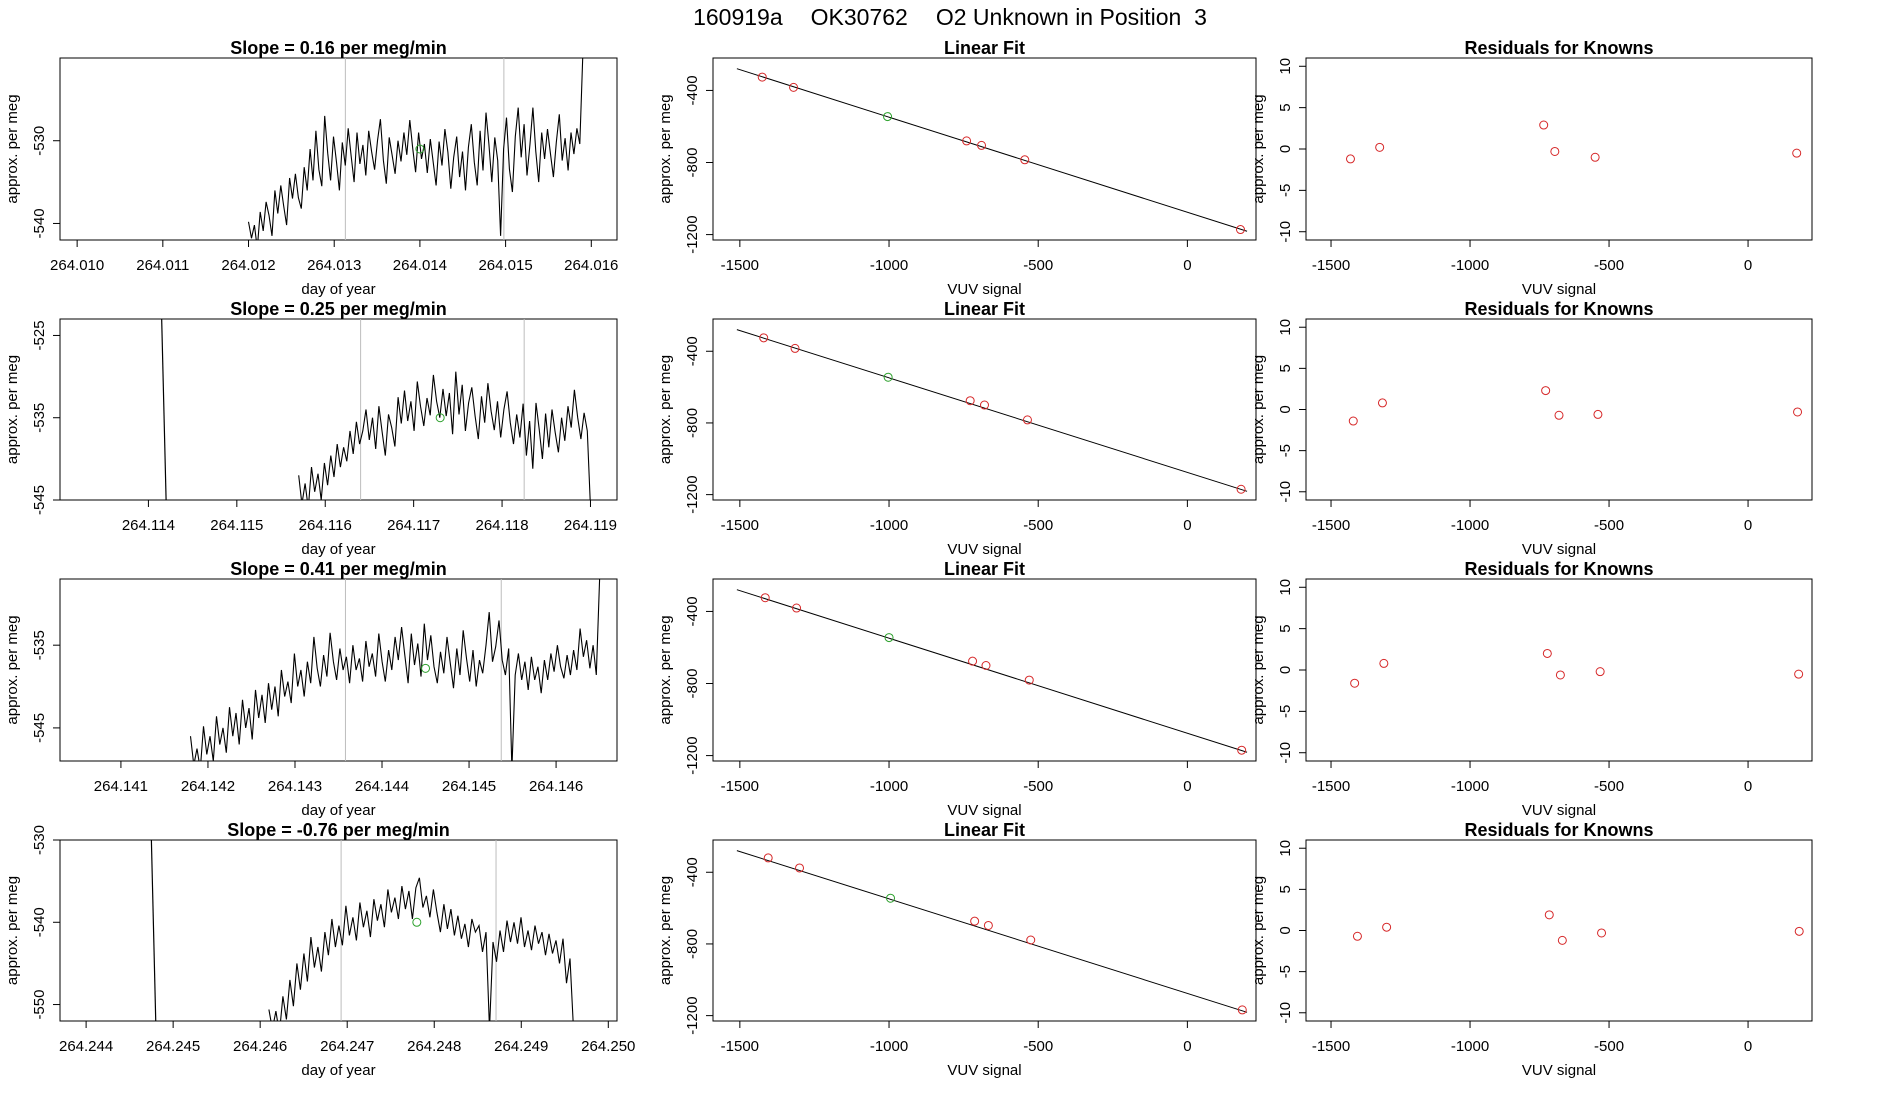 This screenshot has width=1900, height=1100. What do you see at coordinates (859, 17) in the screenshot?
I see `tank-id-label: OK30762` at bounding box center [859, 17].